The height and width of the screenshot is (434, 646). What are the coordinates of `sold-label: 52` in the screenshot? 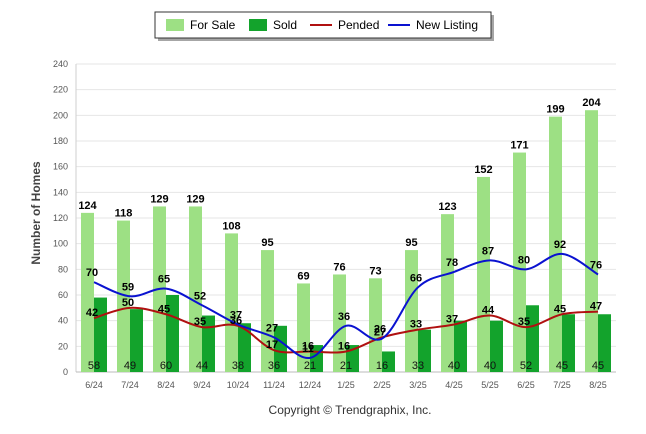 It's located at (526, 366).